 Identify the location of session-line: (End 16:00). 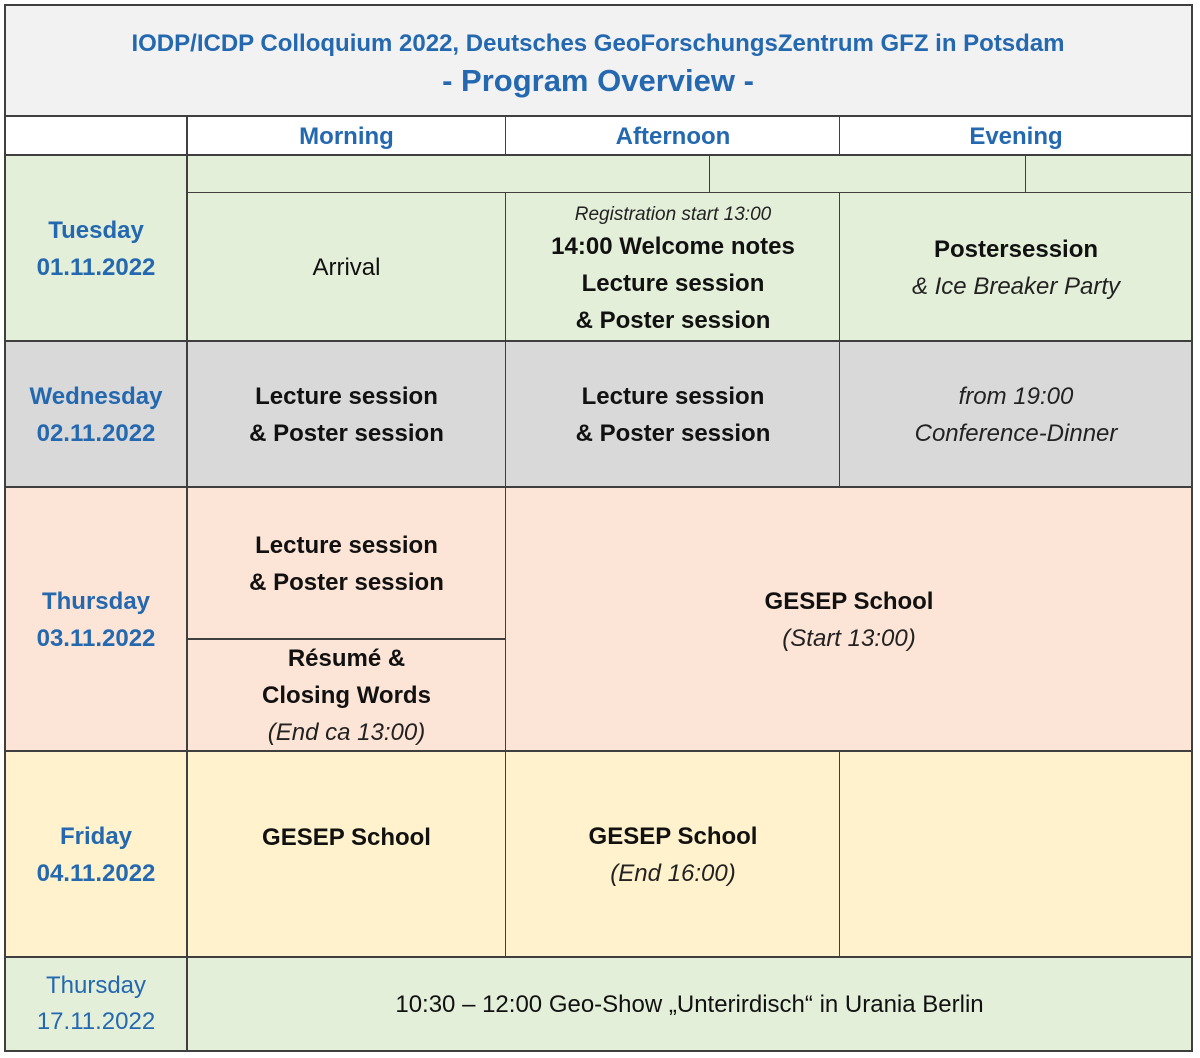
(673, 873).